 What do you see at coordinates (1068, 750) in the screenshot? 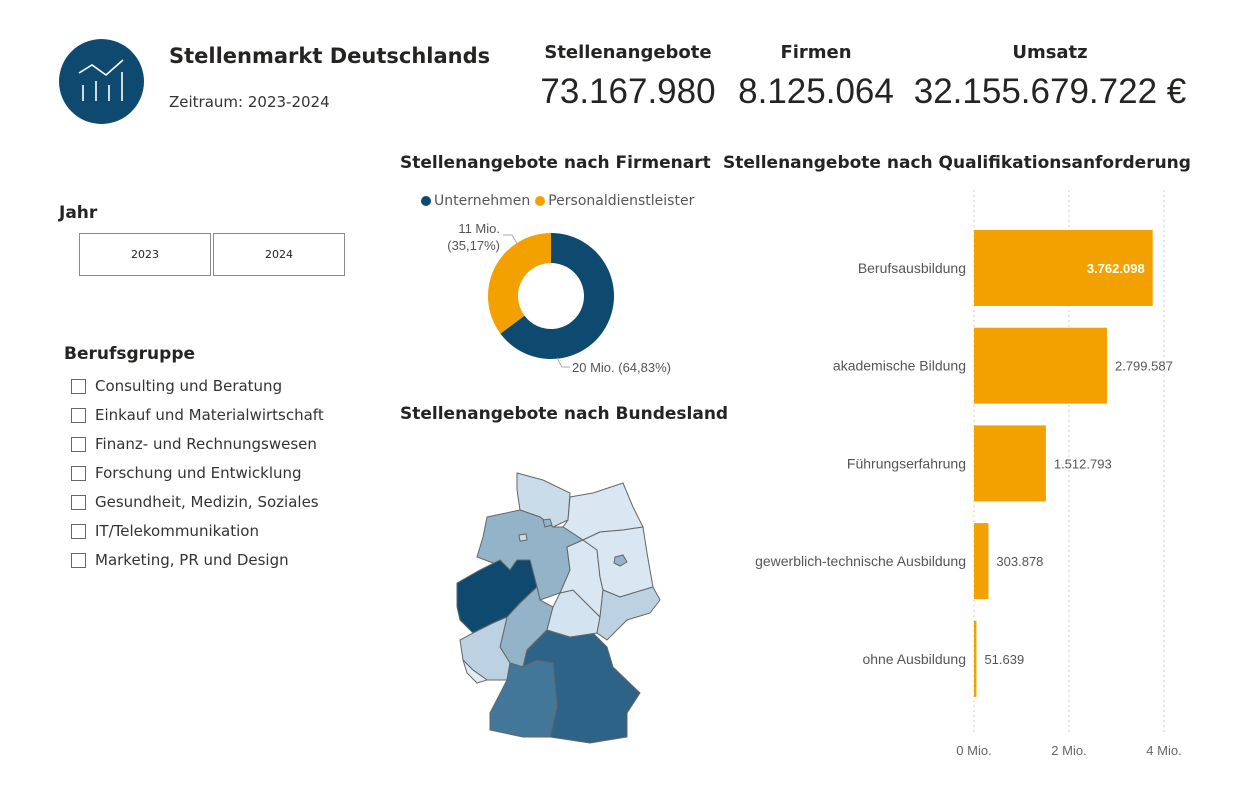
I see `x-tick-label: 2 Mio.` at bounding box center [1068, 750].